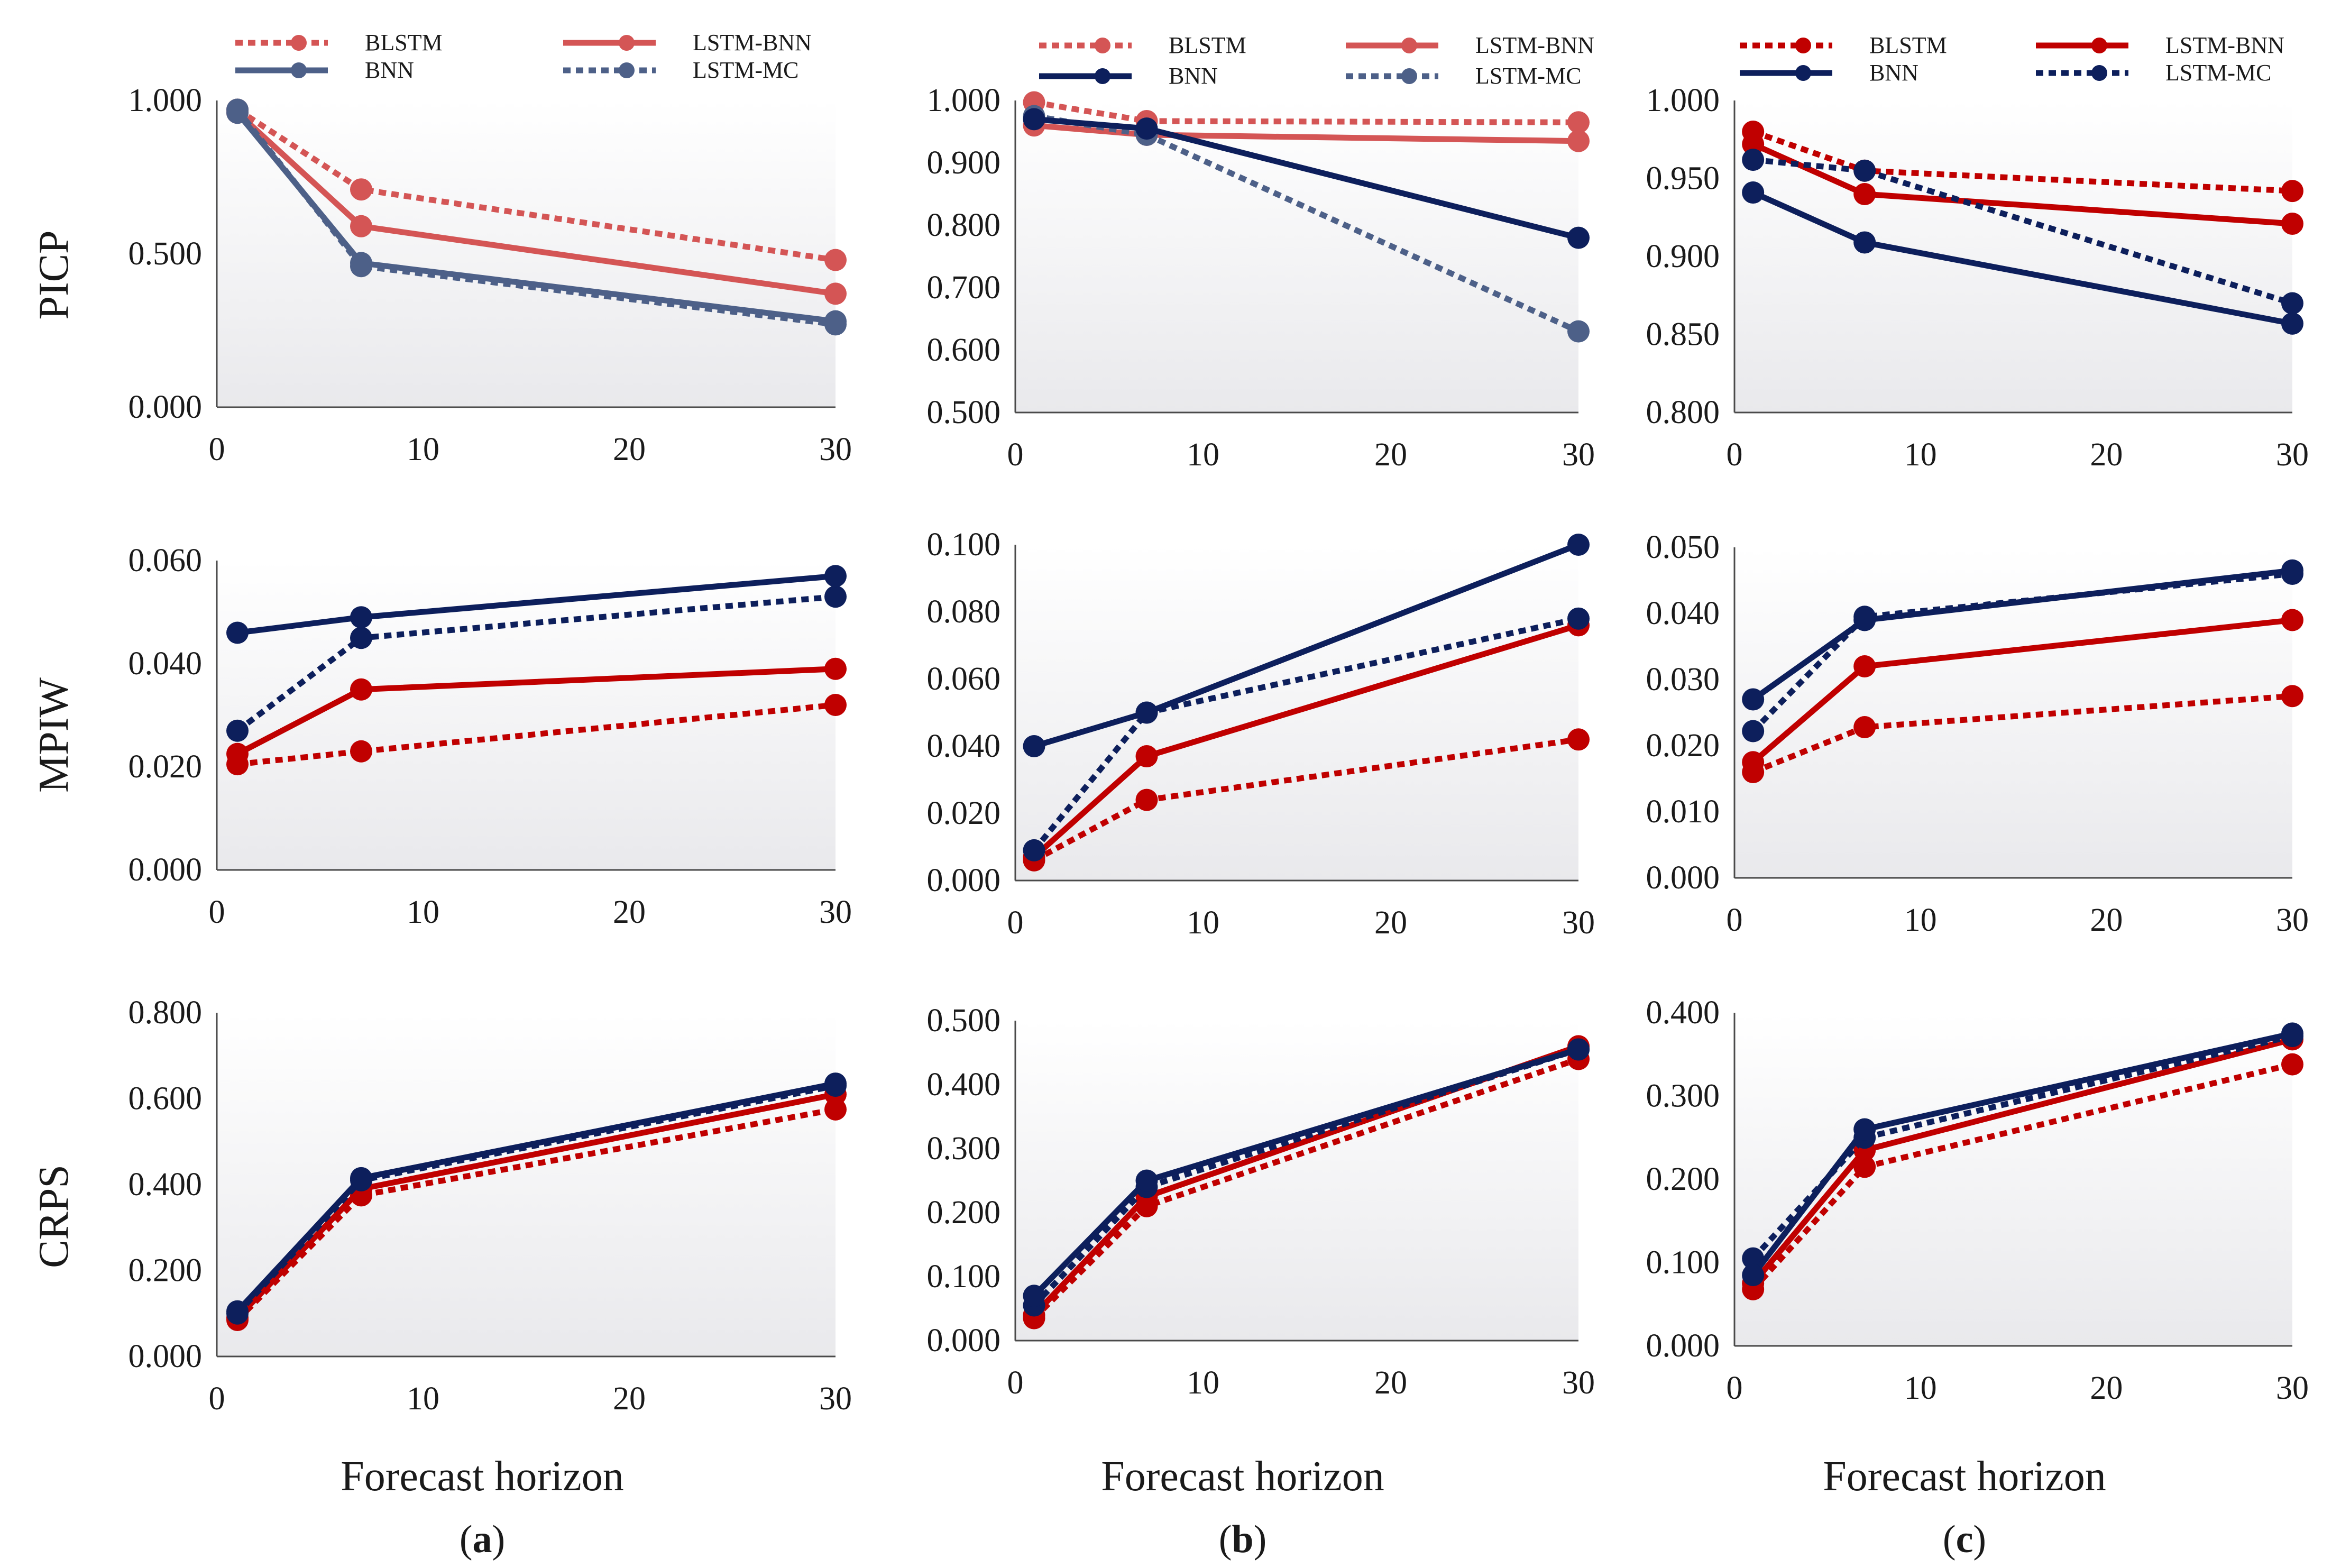  What do you see at coordinates (1261, 734) in the screenshot?
I see `chart-b-mpiw: 0.000 0.020 0.040 0.060 0.080 0.100 0 10 20 30` at bounding box center [1261, 734].